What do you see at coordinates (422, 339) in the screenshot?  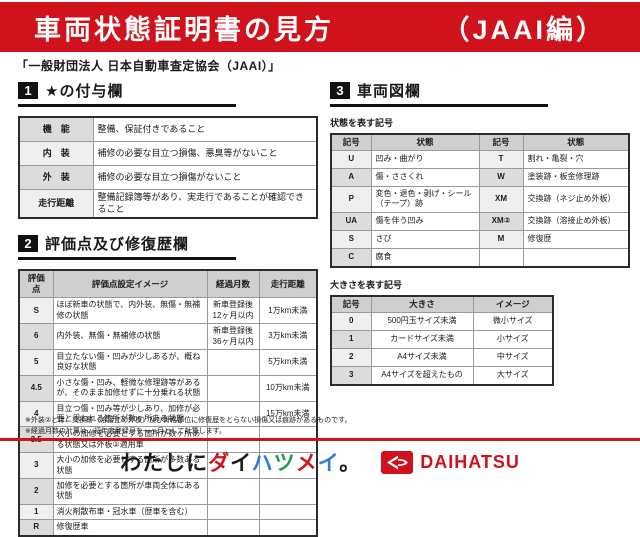 I see `size-cell: カードサイズ未満` at bounding box center [422, 339].